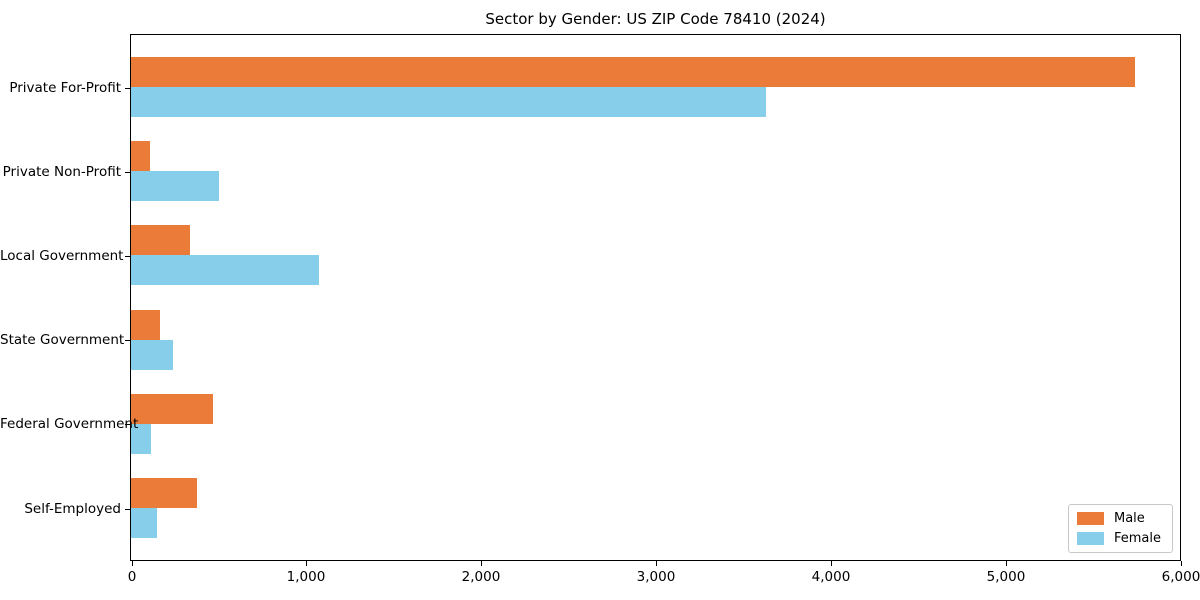 The width and height of the screenshot is (1200, 600). Describe the element at coordinates (656, 577) in the screenshot. I see `x-tick-label-3000: 3,000` at that location.